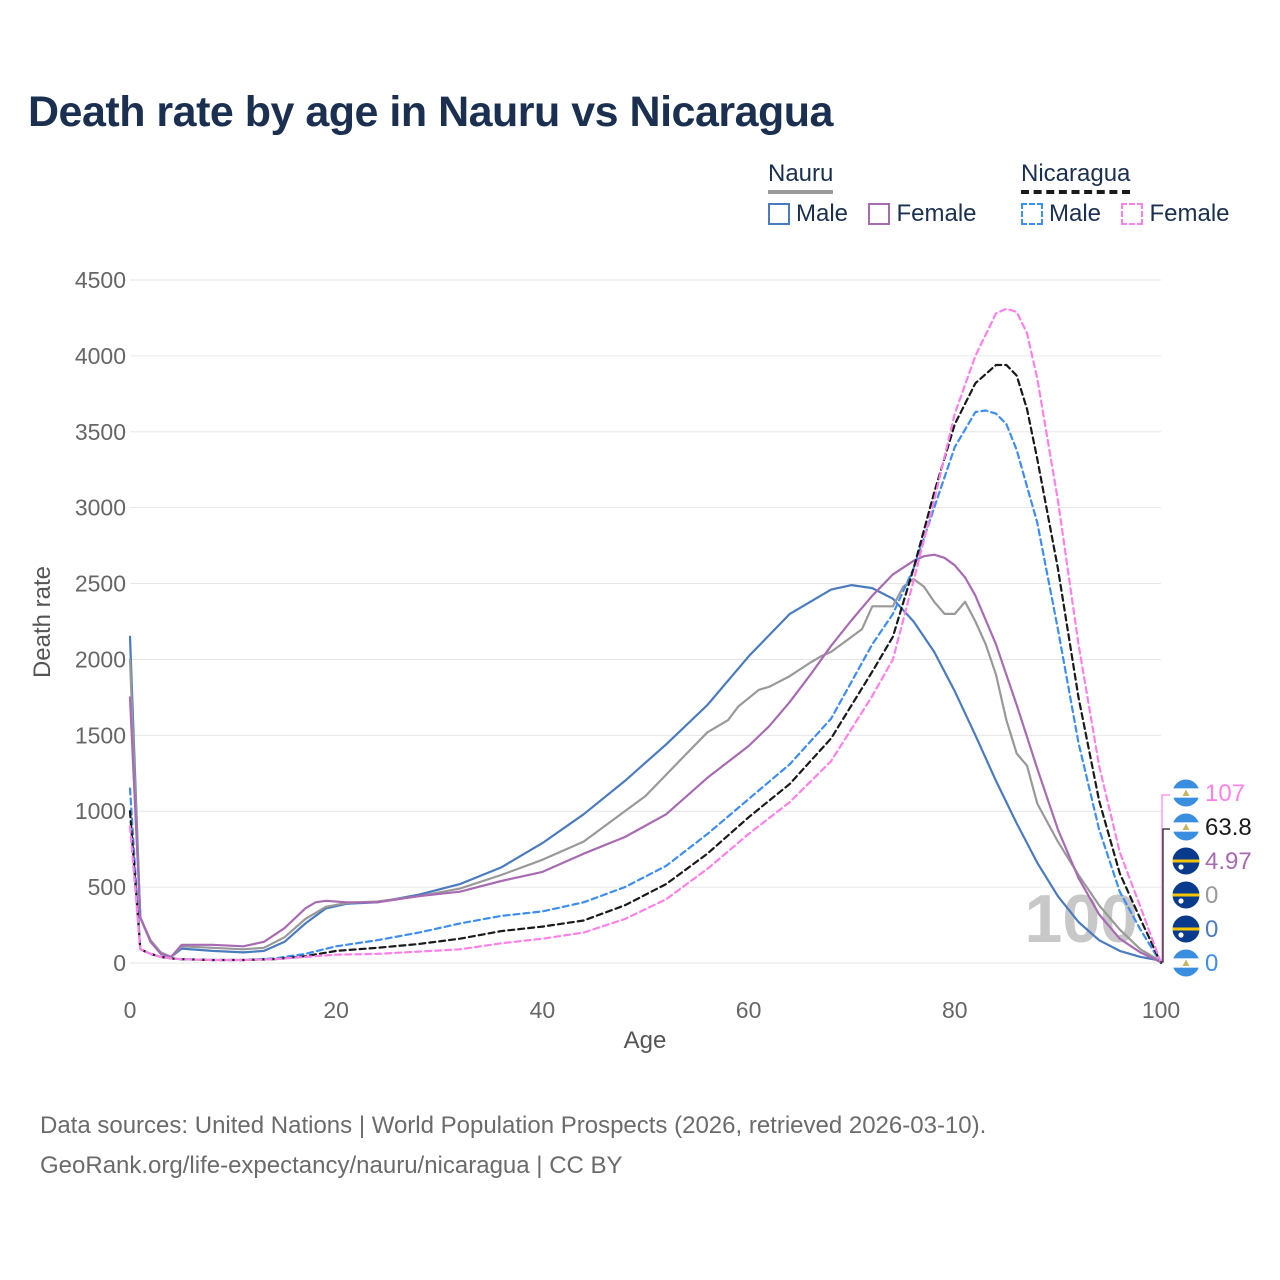 Image resolution: width=1280 pixels, height=1280 pixels. Describe the element at coordinates (652, 1010) in the screenshot. I see `x-axis-ticks: 0 20 40 60 80 100` at that location.